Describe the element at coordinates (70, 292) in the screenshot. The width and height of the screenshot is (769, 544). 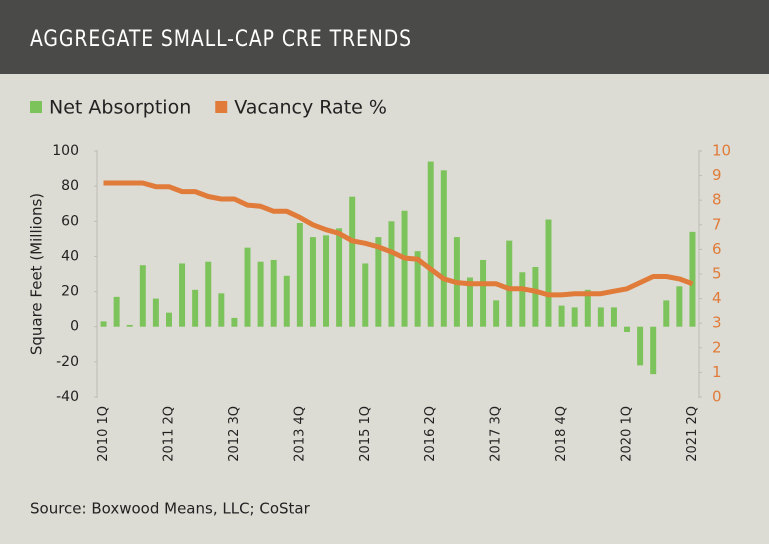
I see `y-tick-label: 20` at that location.